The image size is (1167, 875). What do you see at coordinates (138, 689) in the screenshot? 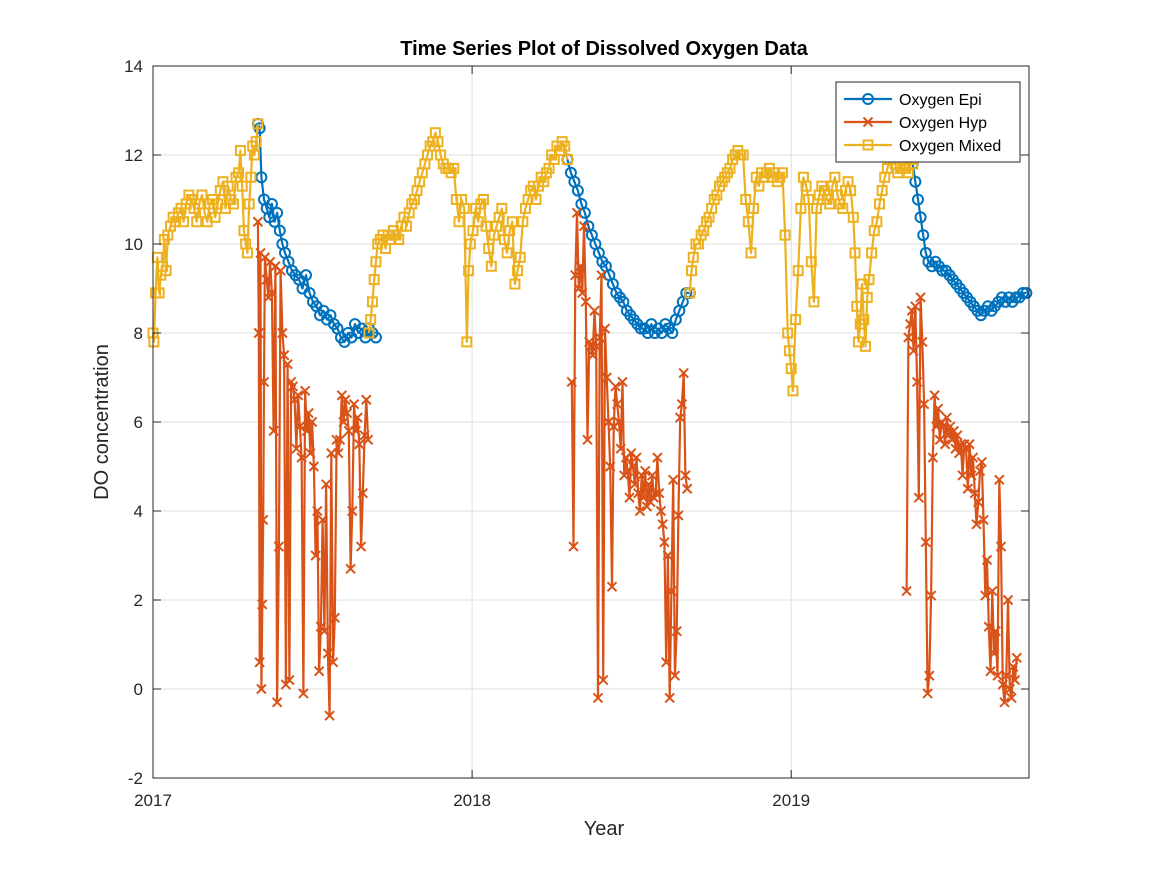
I see `y-tick-label: 0` at bounding box center [138, 689].